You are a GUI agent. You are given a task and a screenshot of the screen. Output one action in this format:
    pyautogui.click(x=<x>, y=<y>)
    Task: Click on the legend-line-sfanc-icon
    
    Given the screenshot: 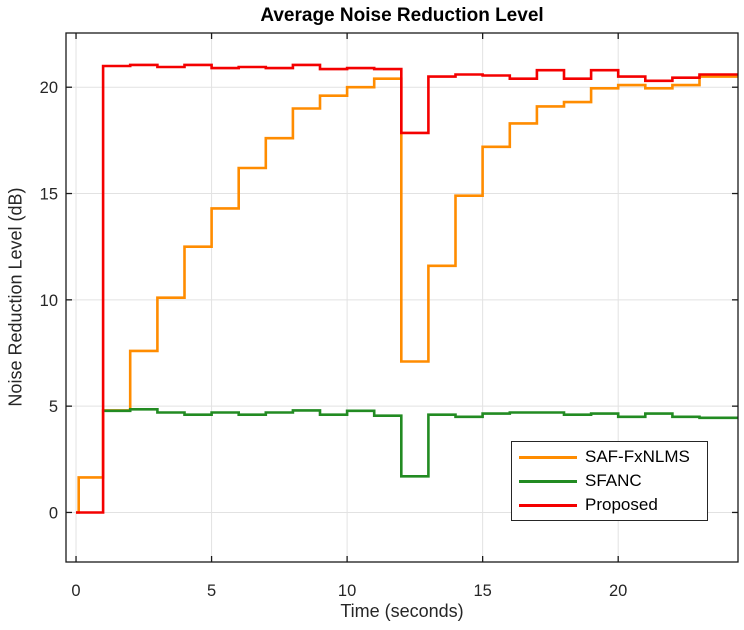 What is the action you would take?
    pyautogui.click(x=548, y=481)
    